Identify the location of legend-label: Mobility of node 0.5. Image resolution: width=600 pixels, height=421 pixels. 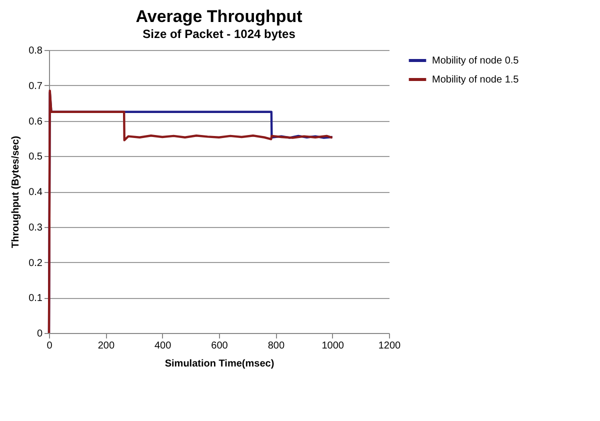
(476, 61).